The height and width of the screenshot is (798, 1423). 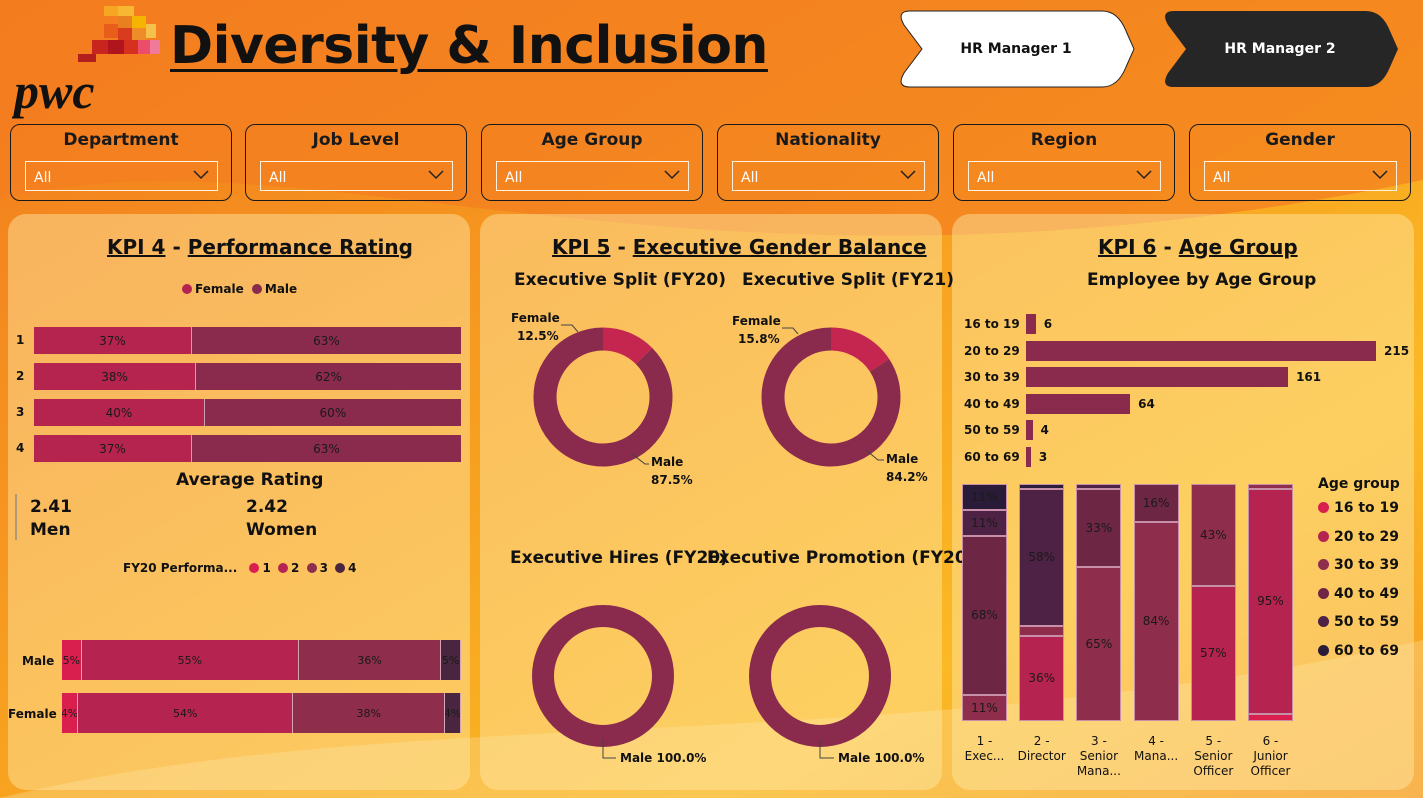 I want to click on rating-bar: 40% 60%, so click(x=247, y=412).